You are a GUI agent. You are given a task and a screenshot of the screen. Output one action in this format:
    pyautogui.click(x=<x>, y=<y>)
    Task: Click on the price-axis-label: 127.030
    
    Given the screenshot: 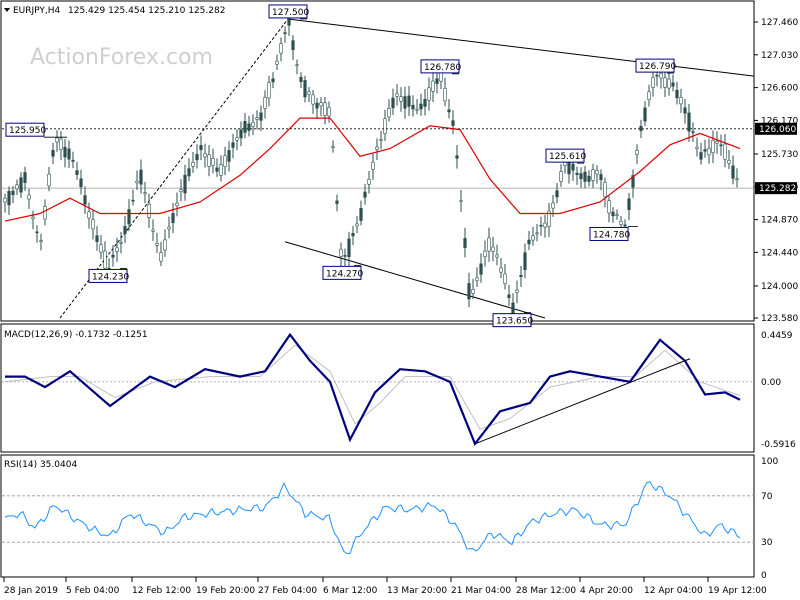 What is the action you would take?
    pyautogui.click(x=779, y=56)
    